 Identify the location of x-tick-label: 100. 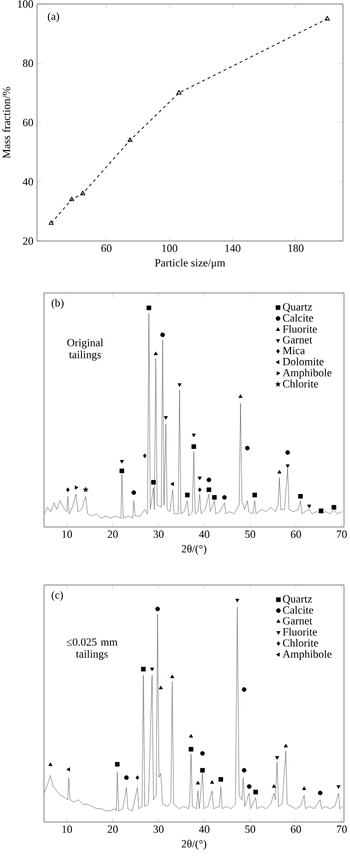
(170, 248).